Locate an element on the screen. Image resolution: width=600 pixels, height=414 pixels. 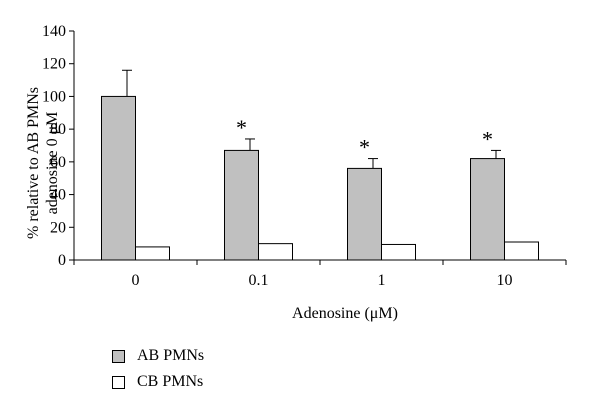
legend-item-ab: AB PMNs is located at coordinates (158, 356).